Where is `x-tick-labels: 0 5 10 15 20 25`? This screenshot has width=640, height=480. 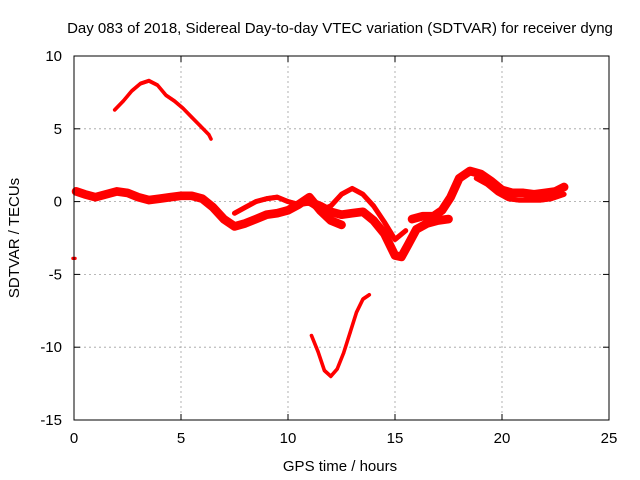
x-tick-labels: 0 5 10 15 20 25 is located at coordinates (344, 438).